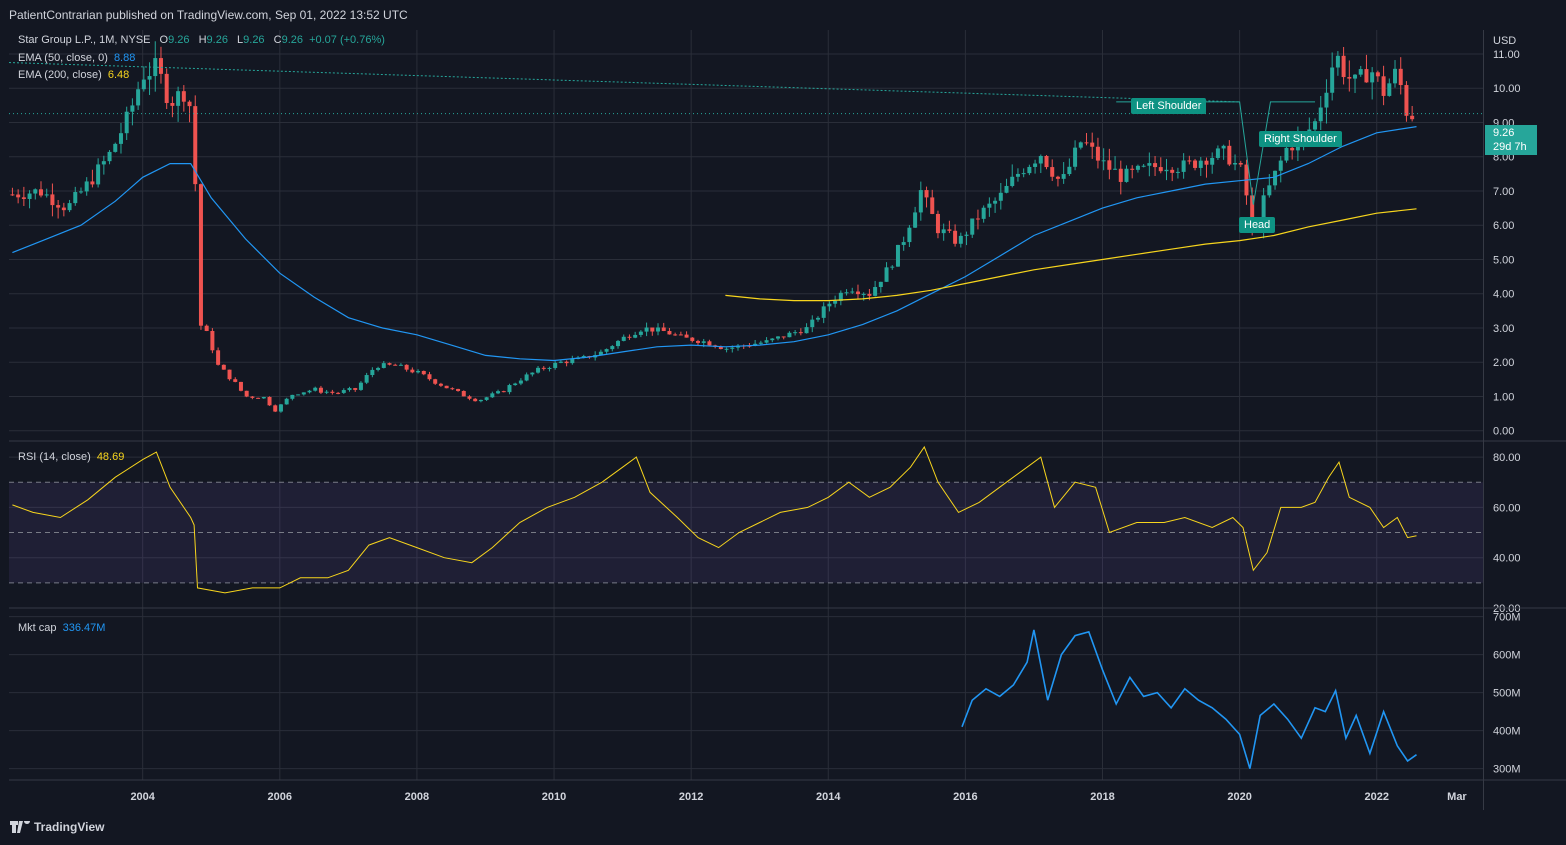 The height and width of the screenshot is (845, 1566). I want to click on x-tick-label: 2016, so click(965, 797).